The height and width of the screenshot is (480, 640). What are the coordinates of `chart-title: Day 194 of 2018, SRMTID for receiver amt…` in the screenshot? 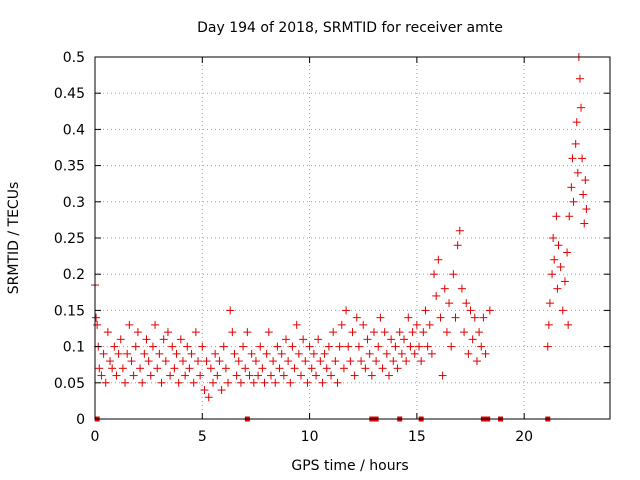 It's located at (350, 28).